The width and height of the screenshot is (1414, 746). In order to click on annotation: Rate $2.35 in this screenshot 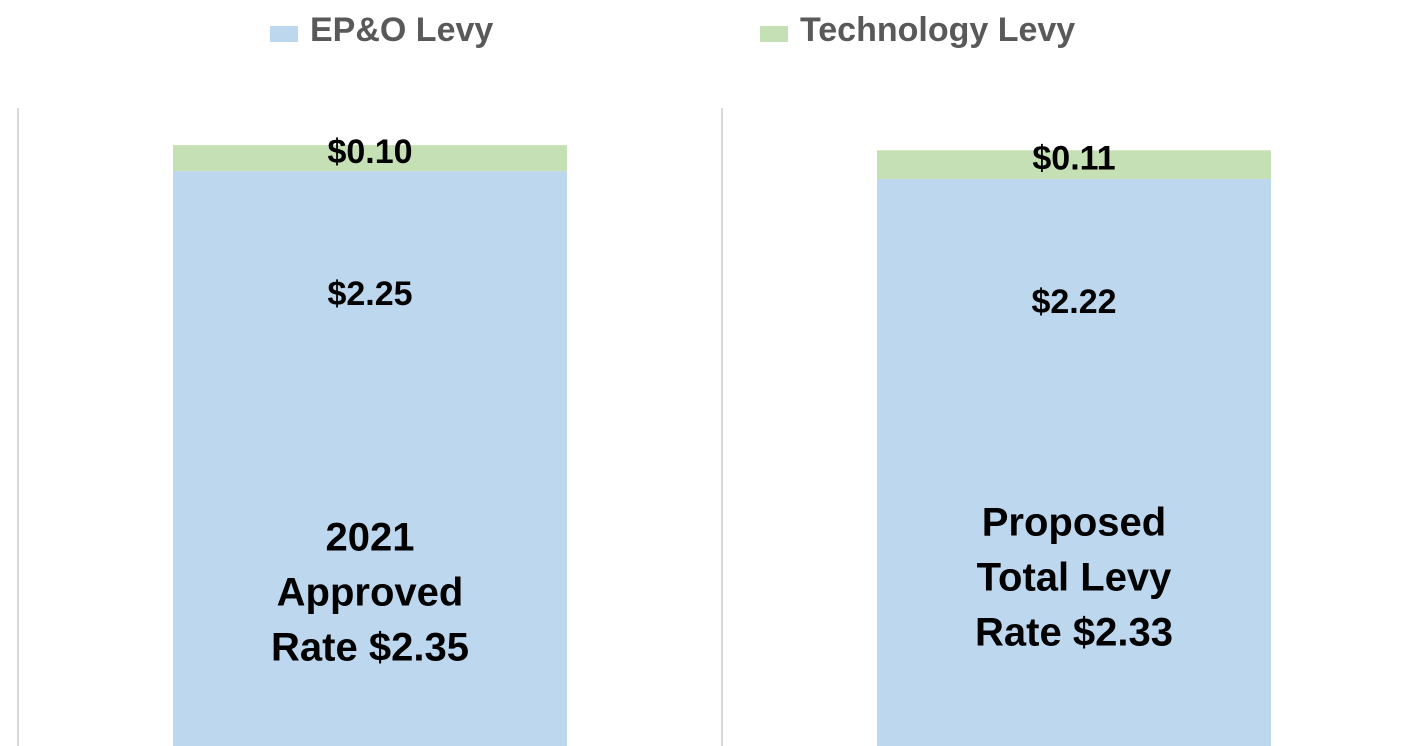, I will do `click(370, 648)`.